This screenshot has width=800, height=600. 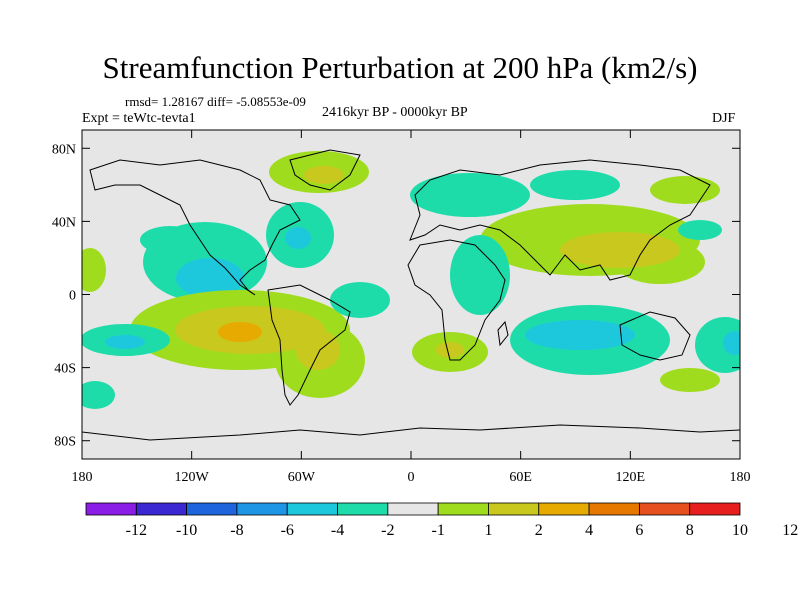 What do you see at coordinates (441, 520) in the screenshot?
I see `colorbar: -12 -10 -8 -6 -4 -2 -1 1 2 4 6 8 10 12` at bounding box center [441, 520].